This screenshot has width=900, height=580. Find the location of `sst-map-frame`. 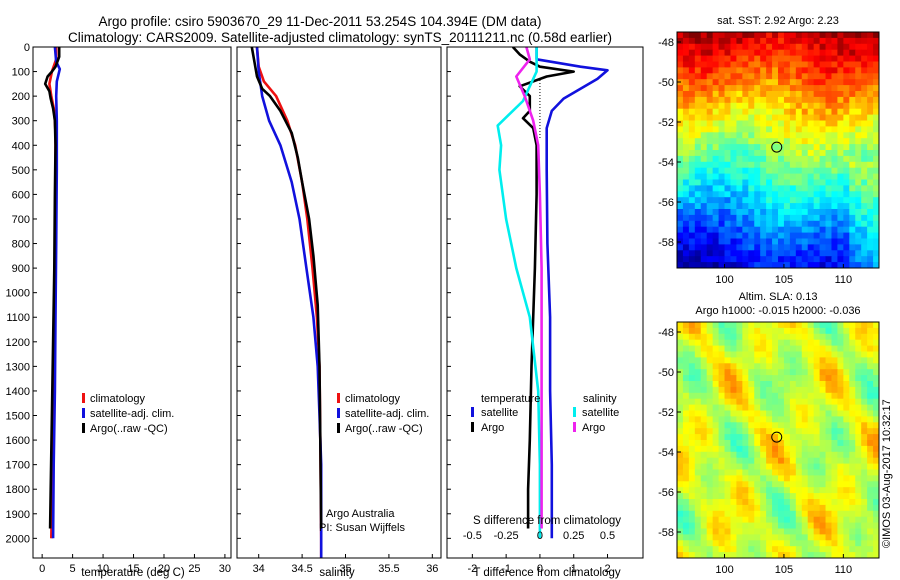

sst-map-frame is located at coordinates (778, 150).